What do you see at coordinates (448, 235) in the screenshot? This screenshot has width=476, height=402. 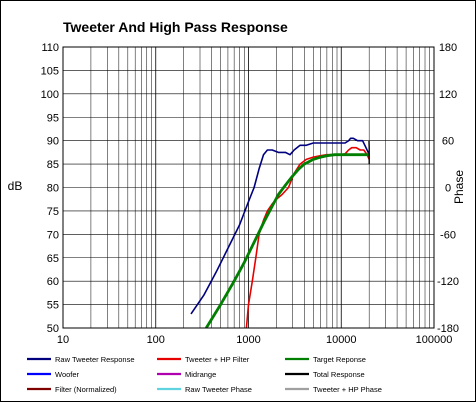 I see `y2-tick-label: -60` at bounding box center [448, 235].